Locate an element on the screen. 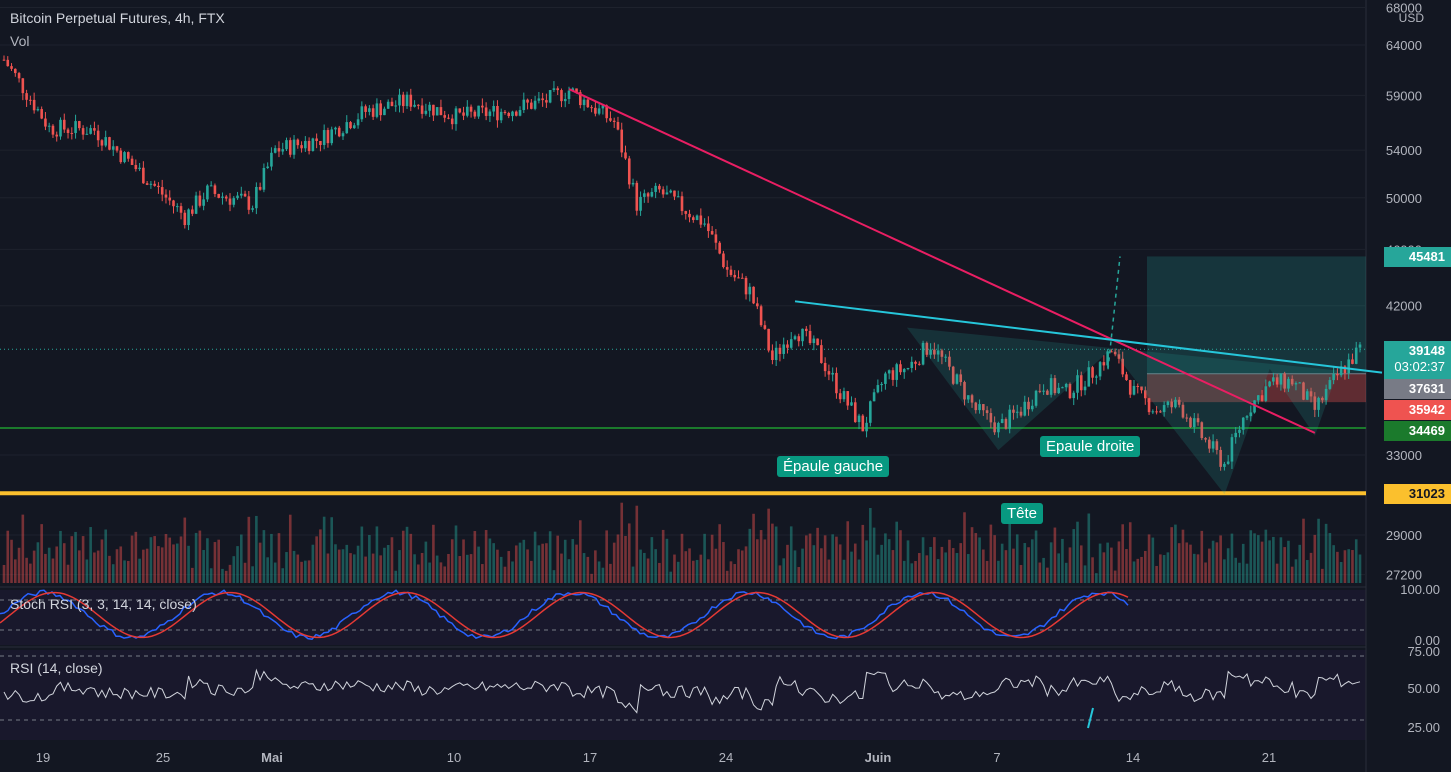 This screenshot has width=1451, height=772. symbol-title: Bitcoin Perpetual Futures, 4h, FTX is located at coordinates (117, 18).